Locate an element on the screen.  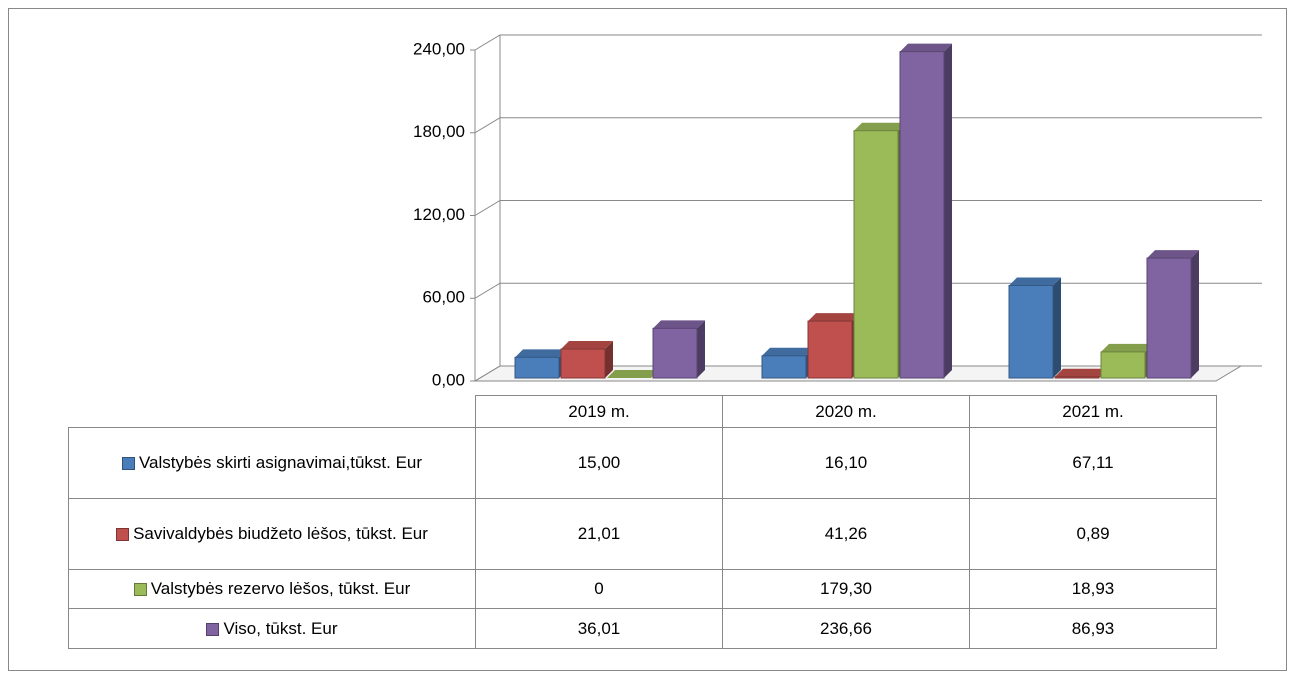
legend-cell: Valstybės skirti asignavimai,tūkst. Eur is located at coordinates (272, 463).